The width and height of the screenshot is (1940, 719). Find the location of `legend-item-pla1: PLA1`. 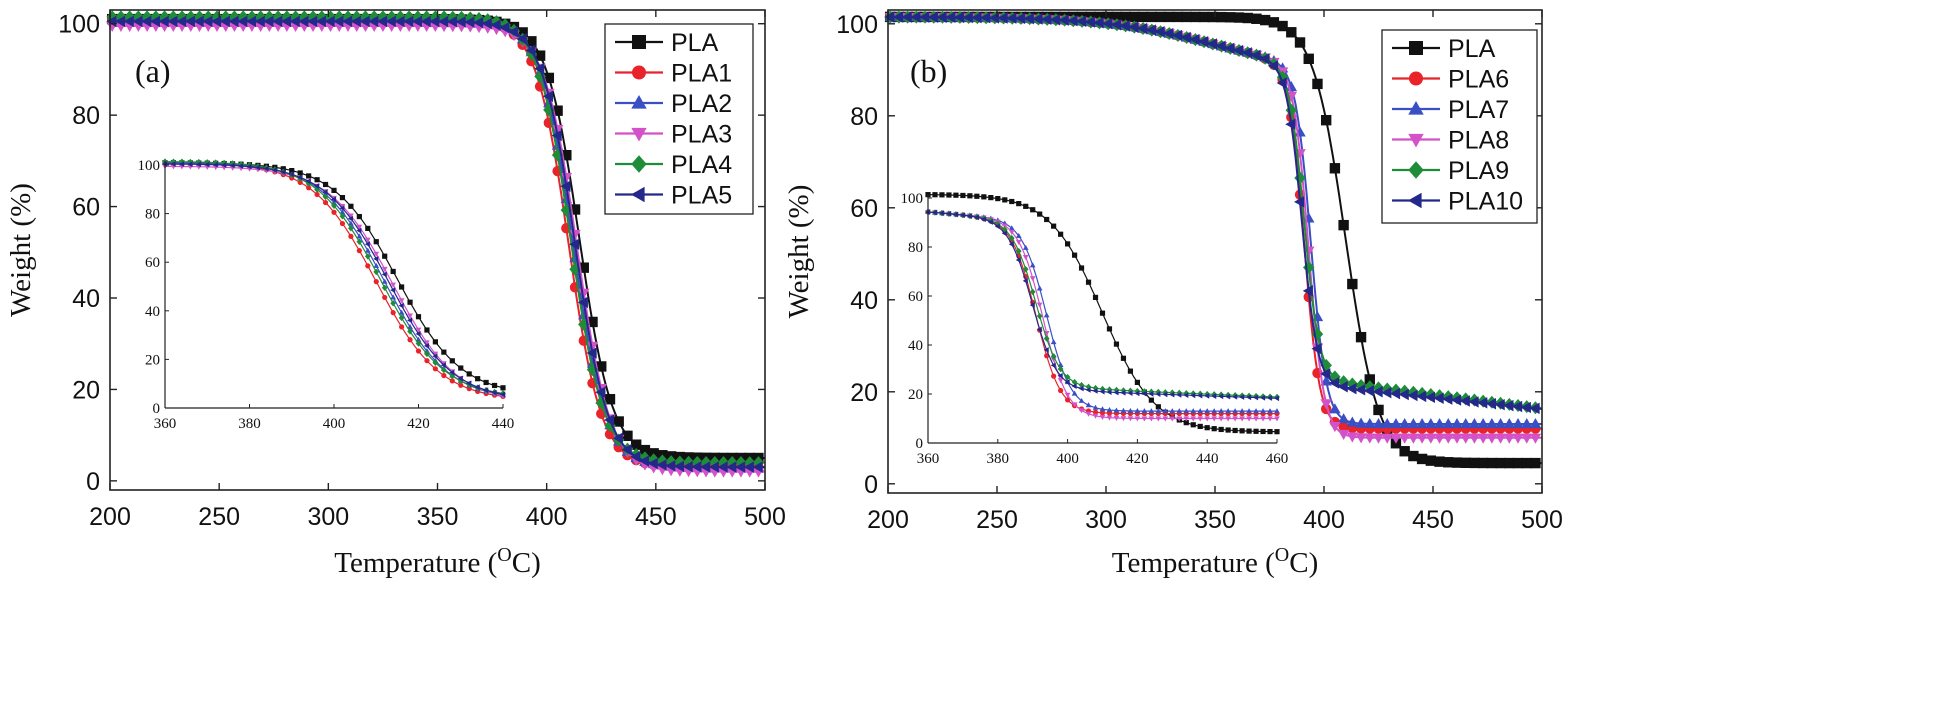

legend-item-pla1: PLA1 is located at coordinates (673, 74).